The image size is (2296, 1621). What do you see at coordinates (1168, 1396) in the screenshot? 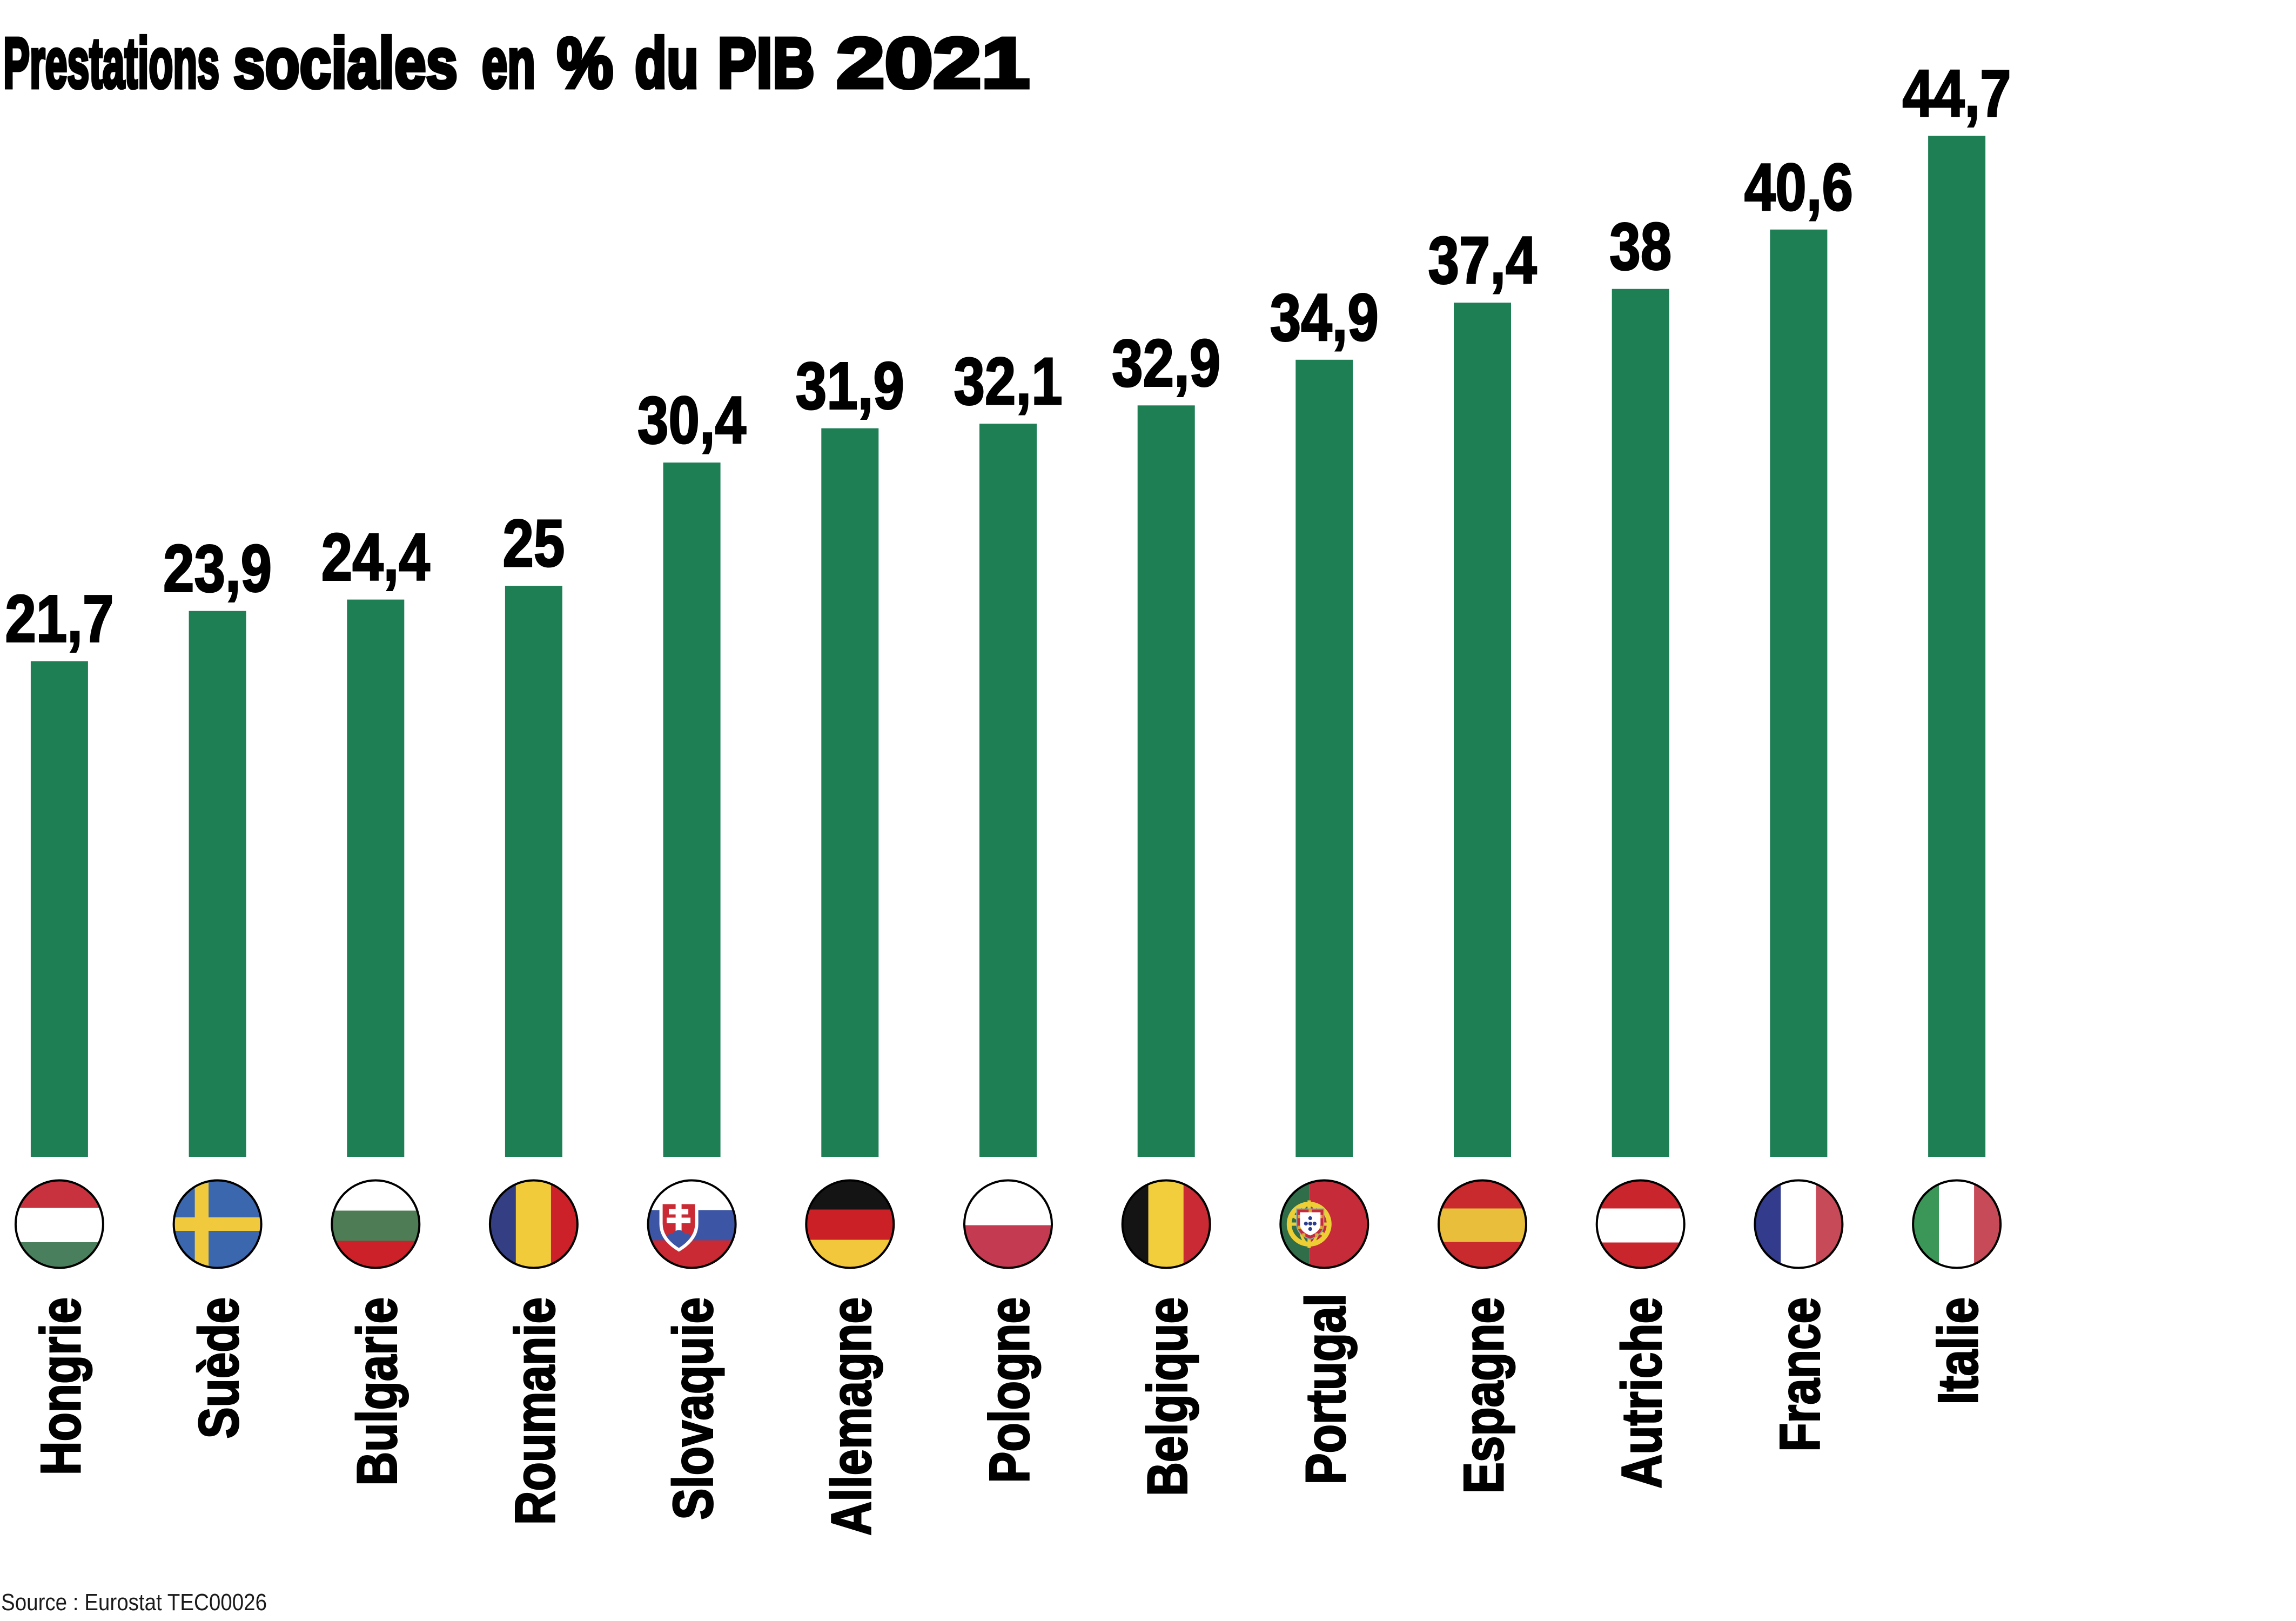
I see `svg-text: Belgique` at bounding box center [1168, 1396].